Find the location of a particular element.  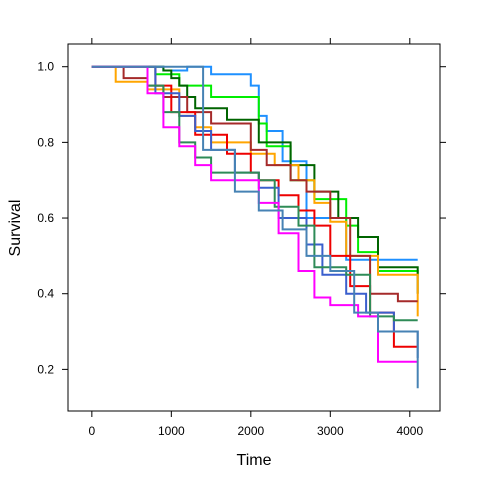

x-tick-label: 0 is located at coordinates (92, 431).